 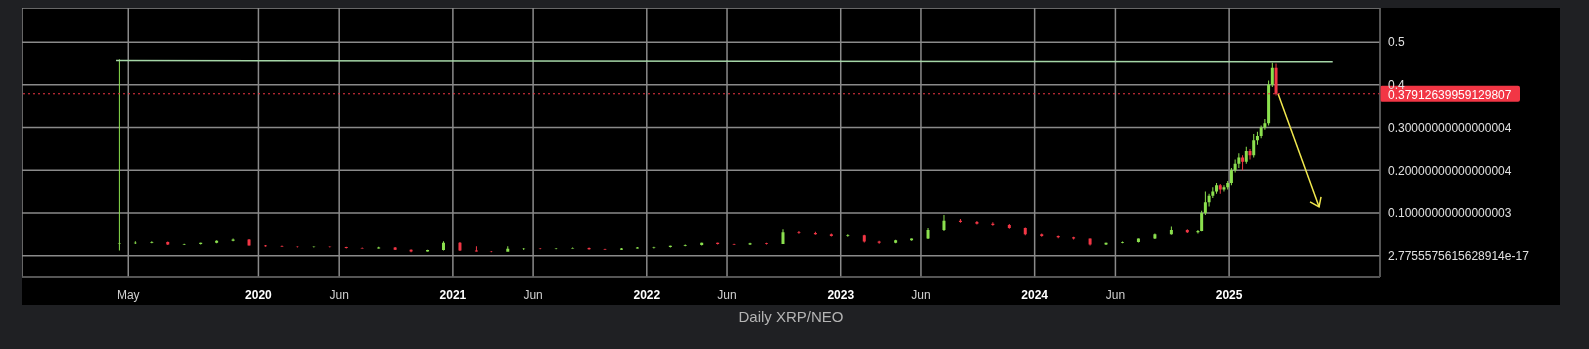 I want to click on x-tick-label: 2025, so click(x=1229, y=295).